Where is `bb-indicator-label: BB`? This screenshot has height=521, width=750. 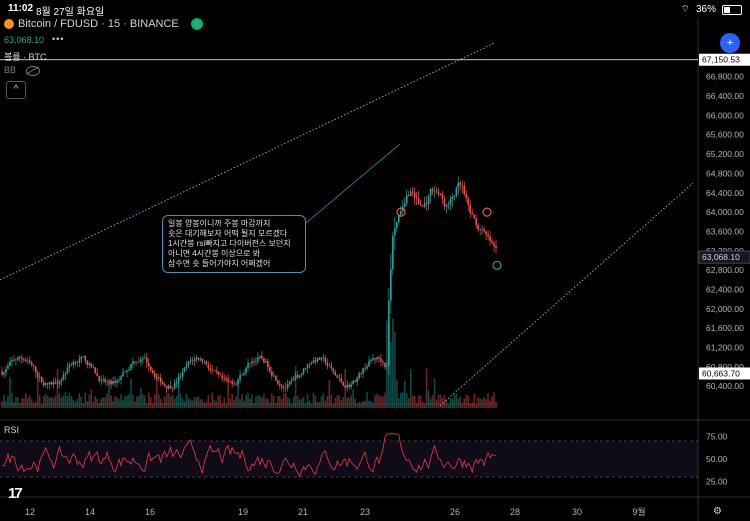 bb-indicator-label: BB is located at coordinates (10, 70).